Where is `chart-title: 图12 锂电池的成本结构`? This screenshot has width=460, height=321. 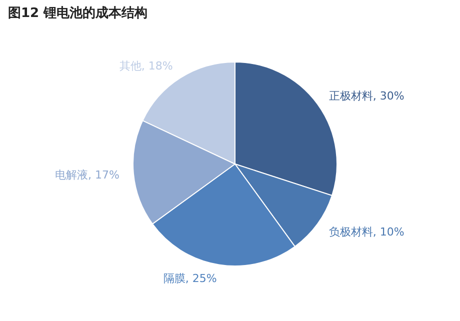
chart-title: 图12 锂电池的成本结构 is located at coordinates (78, 13).